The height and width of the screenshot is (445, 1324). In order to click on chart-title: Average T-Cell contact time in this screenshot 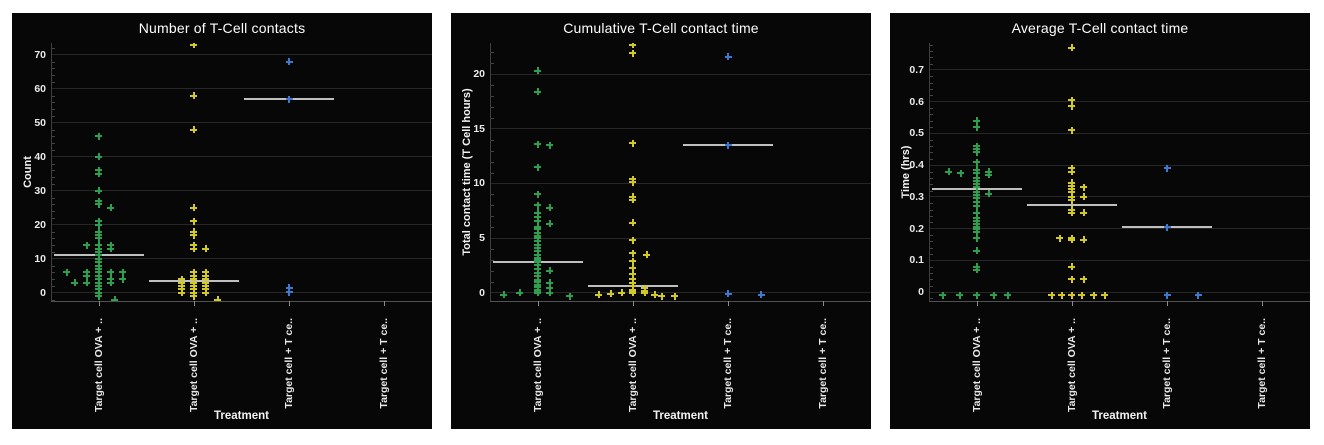, I will do `click(1100, 28)`.